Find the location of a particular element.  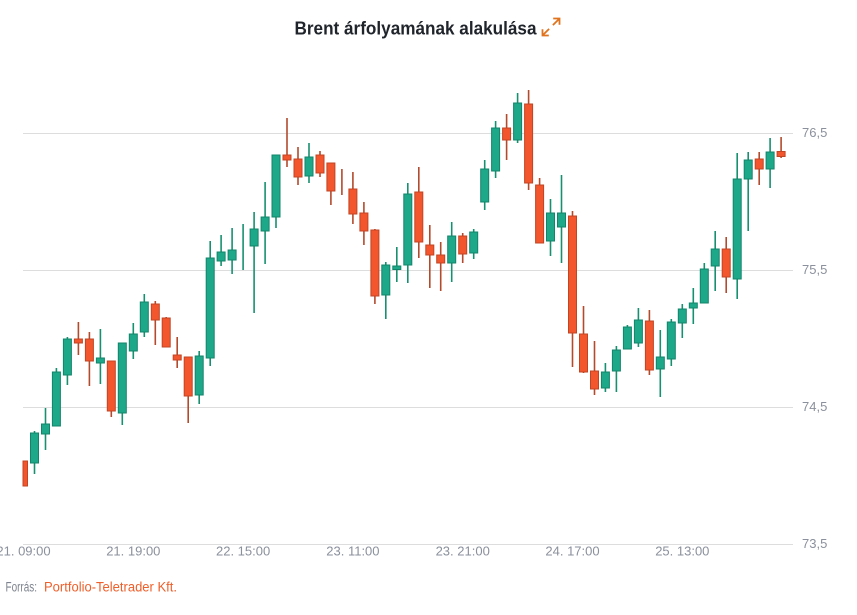

svg-text: Portfolio-Teletrader Kft. is located at coordinates (110, 587).